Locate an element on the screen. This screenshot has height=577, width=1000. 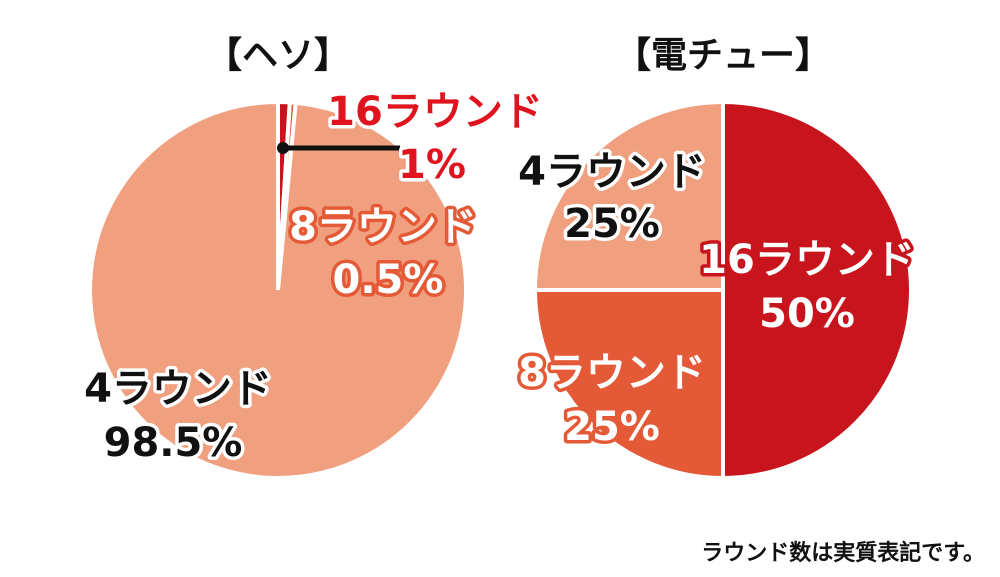
denchu-slice-16r is located at coordinates (817, 290).